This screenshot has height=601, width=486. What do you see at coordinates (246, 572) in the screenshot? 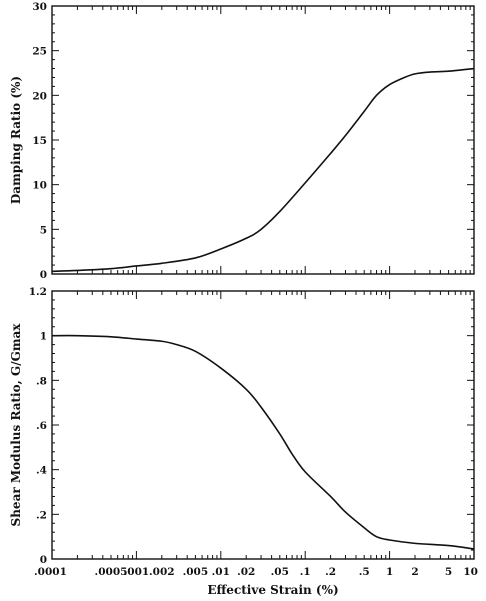
I see `x-tick-label-0_02: .02` at bounding box center [246, 572].